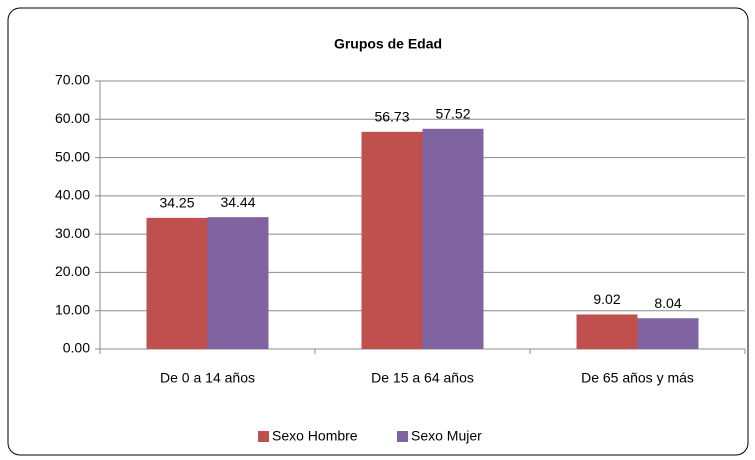 This screenshot has width=755, height=460. What do you see at coordinates (72, 118) in the screenshot?
I see `y-tick-label: 60.00` at bounding box center [72, 118].